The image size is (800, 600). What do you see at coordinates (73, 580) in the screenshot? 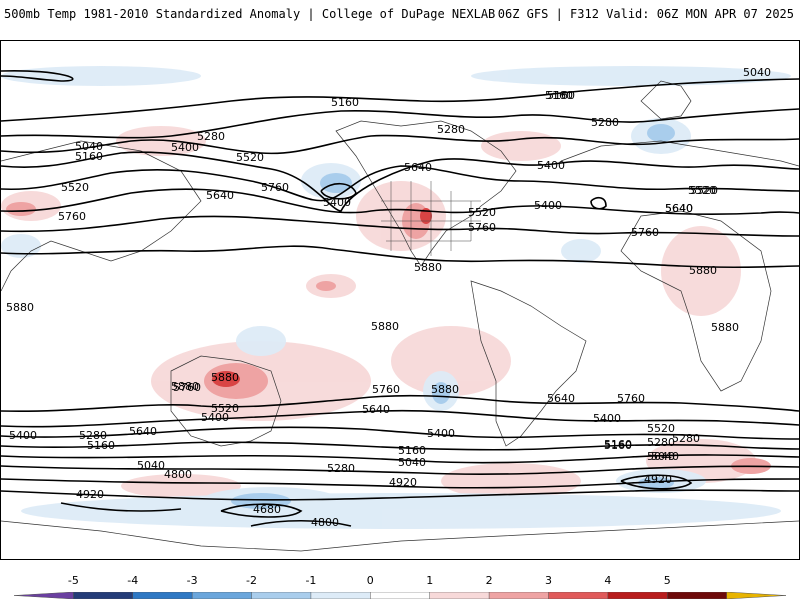
I see `colorbar-tick-label: -5` at bounding box center [73, 580].